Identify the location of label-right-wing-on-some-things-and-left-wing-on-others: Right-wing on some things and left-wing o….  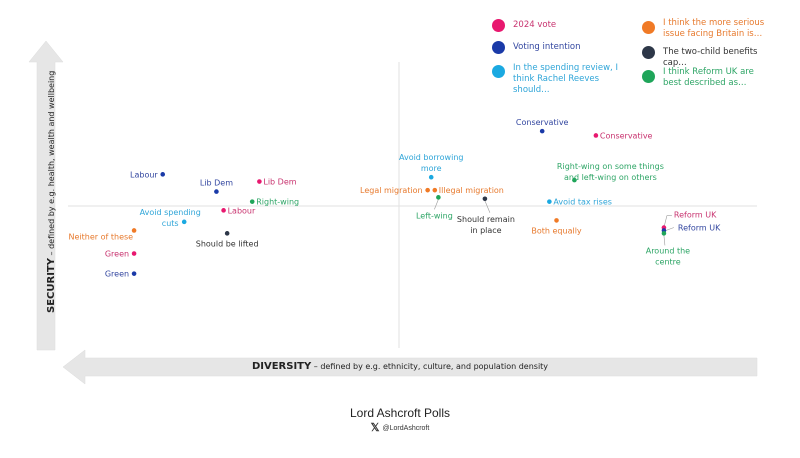
(610, 172).